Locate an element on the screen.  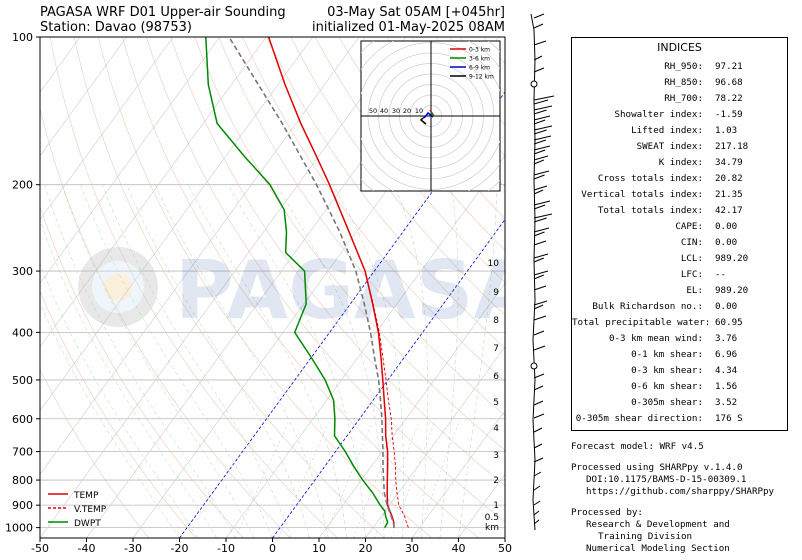
index-label: RH_950: is located at coordinates (683, 66).